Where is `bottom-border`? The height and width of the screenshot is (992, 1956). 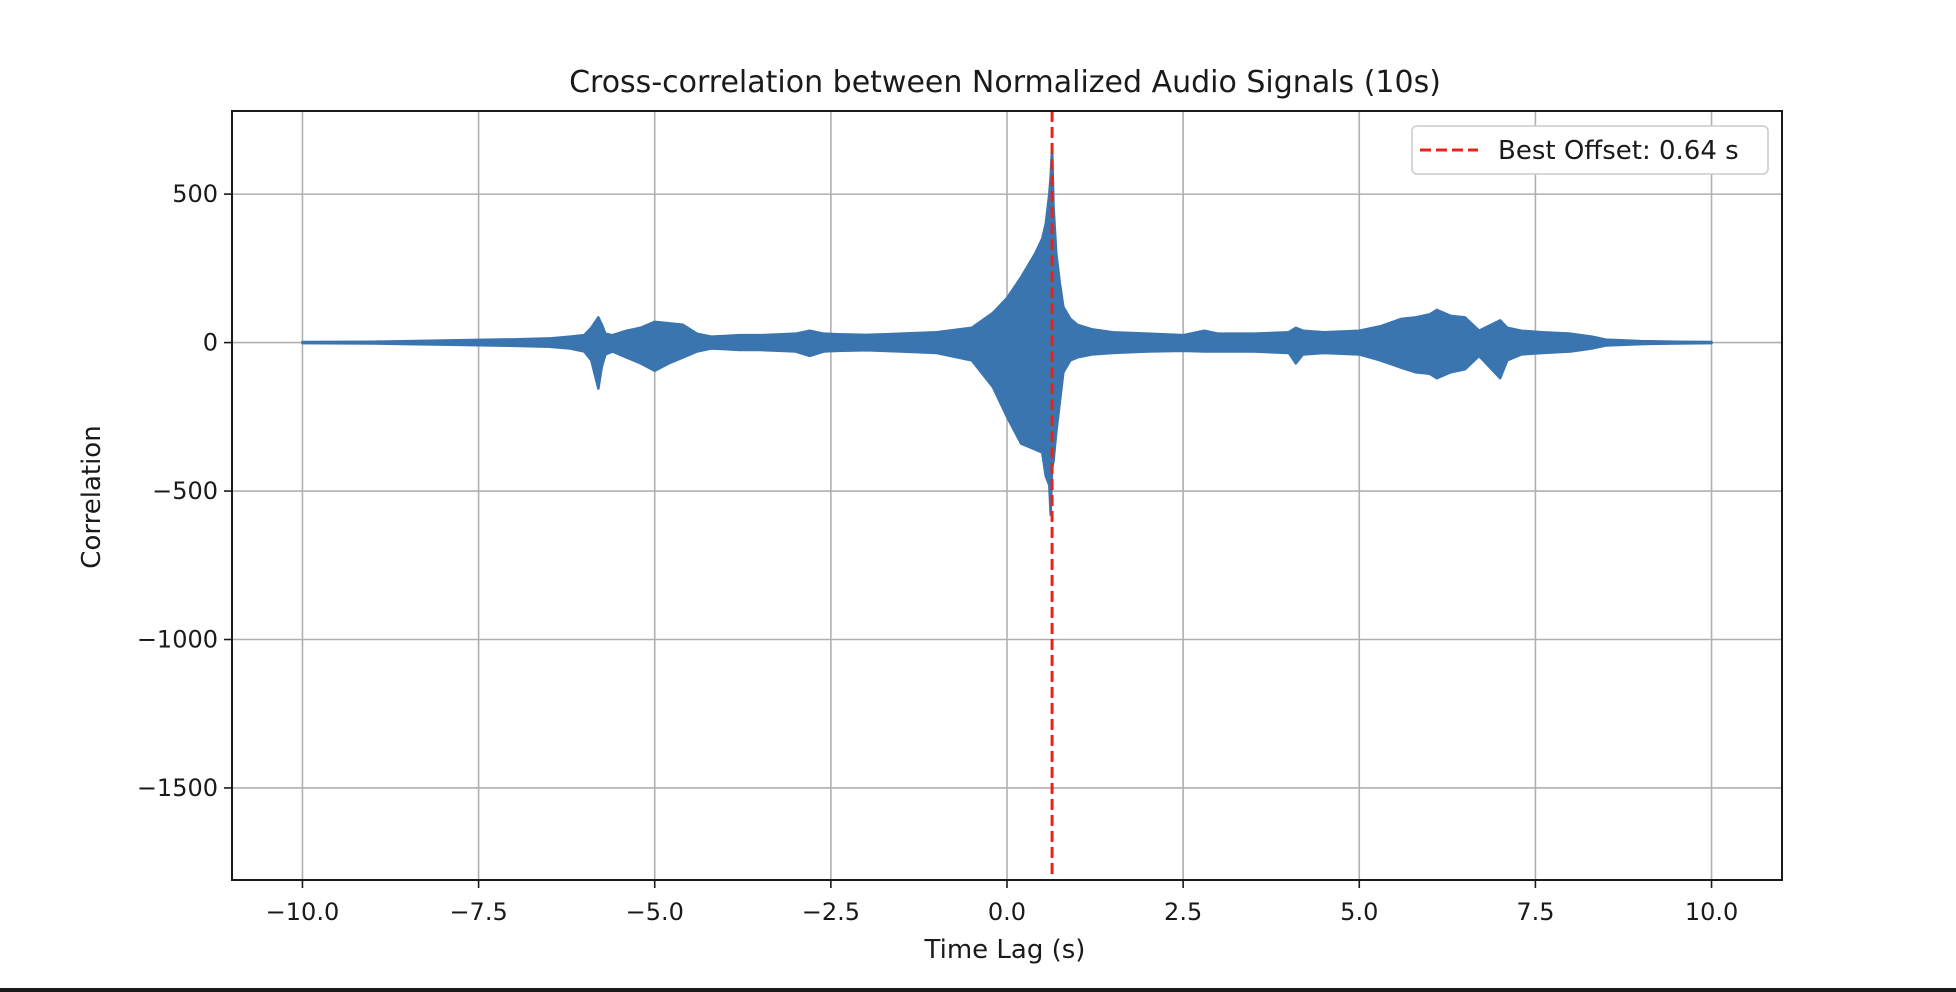 bottom-border is located at coordinates (978, 990).